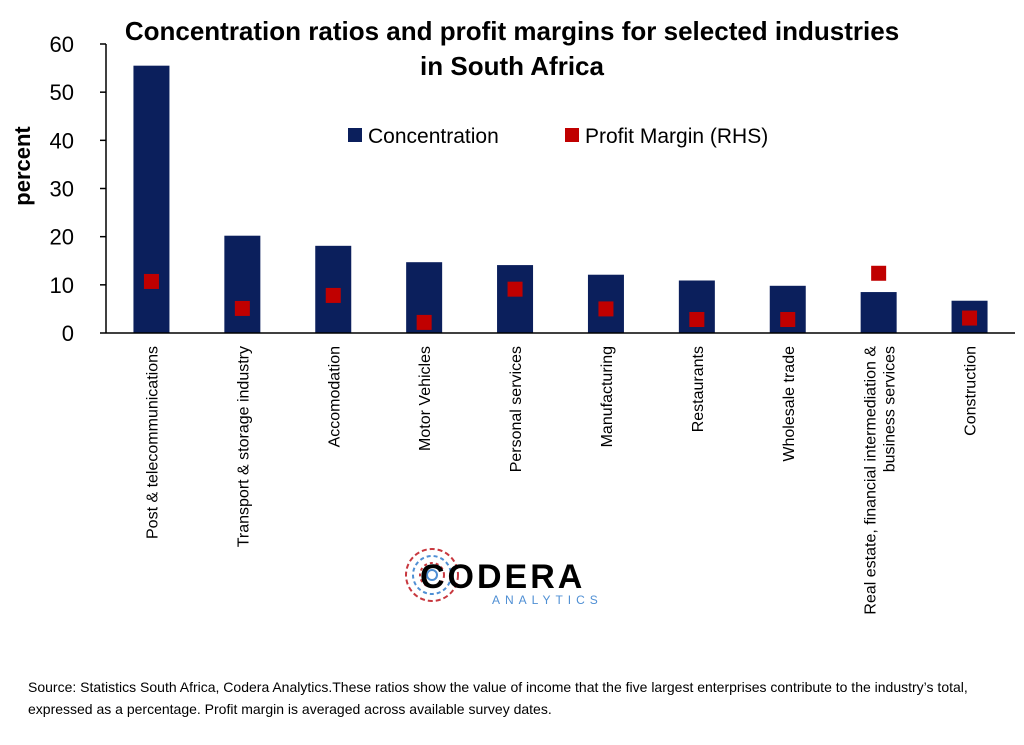  Describe the element at coordinates (558, 136) in the screenshot. I see `legend: Concentration Profit Margin (RHS)` at that location.